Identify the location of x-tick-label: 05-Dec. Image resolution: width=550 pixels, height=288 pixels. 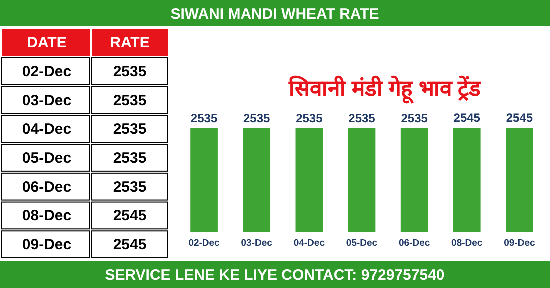
(362, 243).